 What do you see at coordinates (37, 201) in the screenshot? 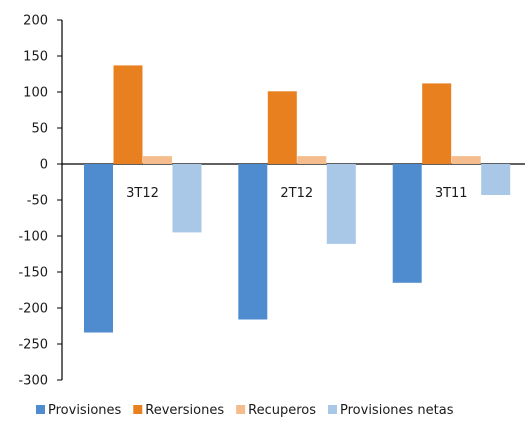
I see `y-tick-label: -50` at bounding box center [37, 201].